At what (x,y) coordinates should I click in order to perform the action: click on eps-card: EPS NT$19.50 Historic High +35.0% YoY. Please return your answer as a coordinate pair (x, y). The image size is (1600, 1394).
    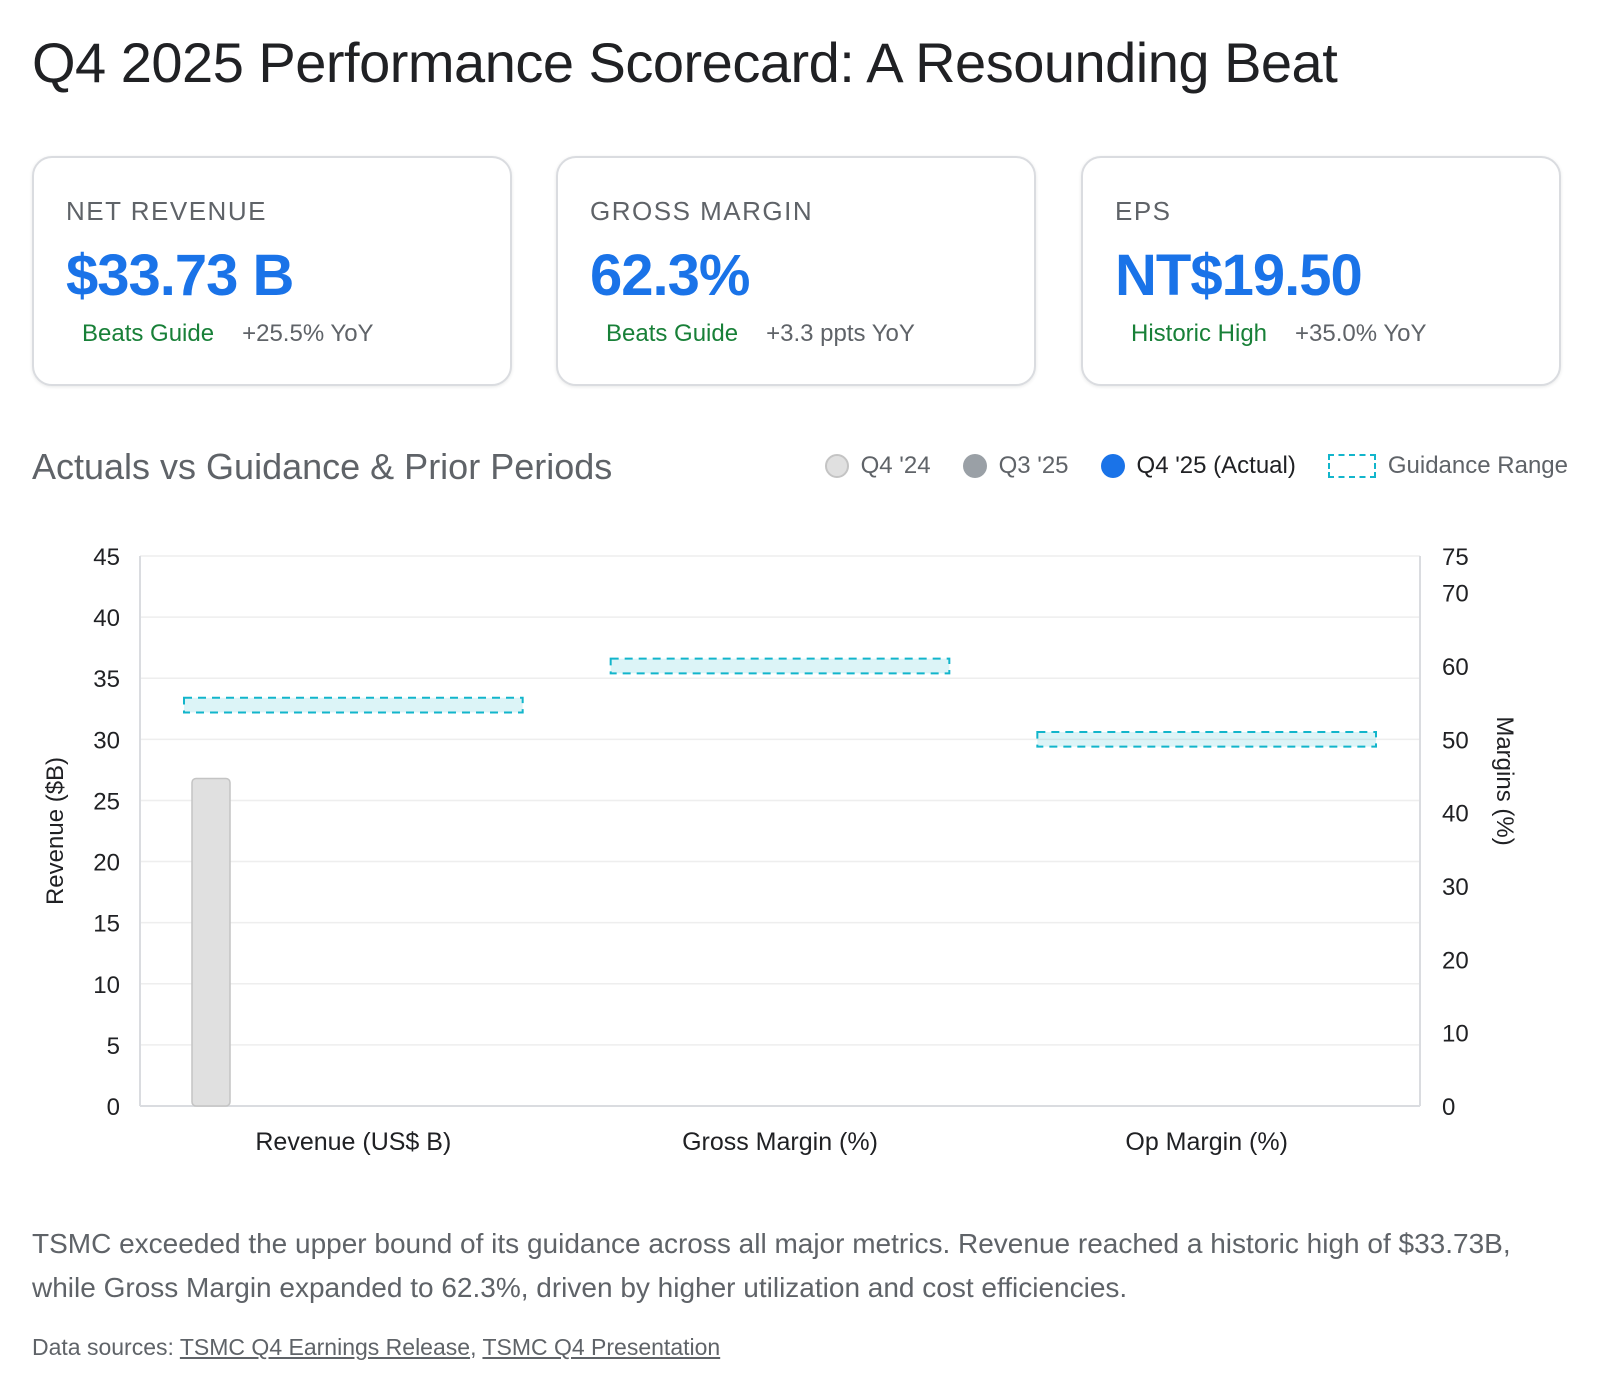
    Looking at the image, I should click on (1321, 271).